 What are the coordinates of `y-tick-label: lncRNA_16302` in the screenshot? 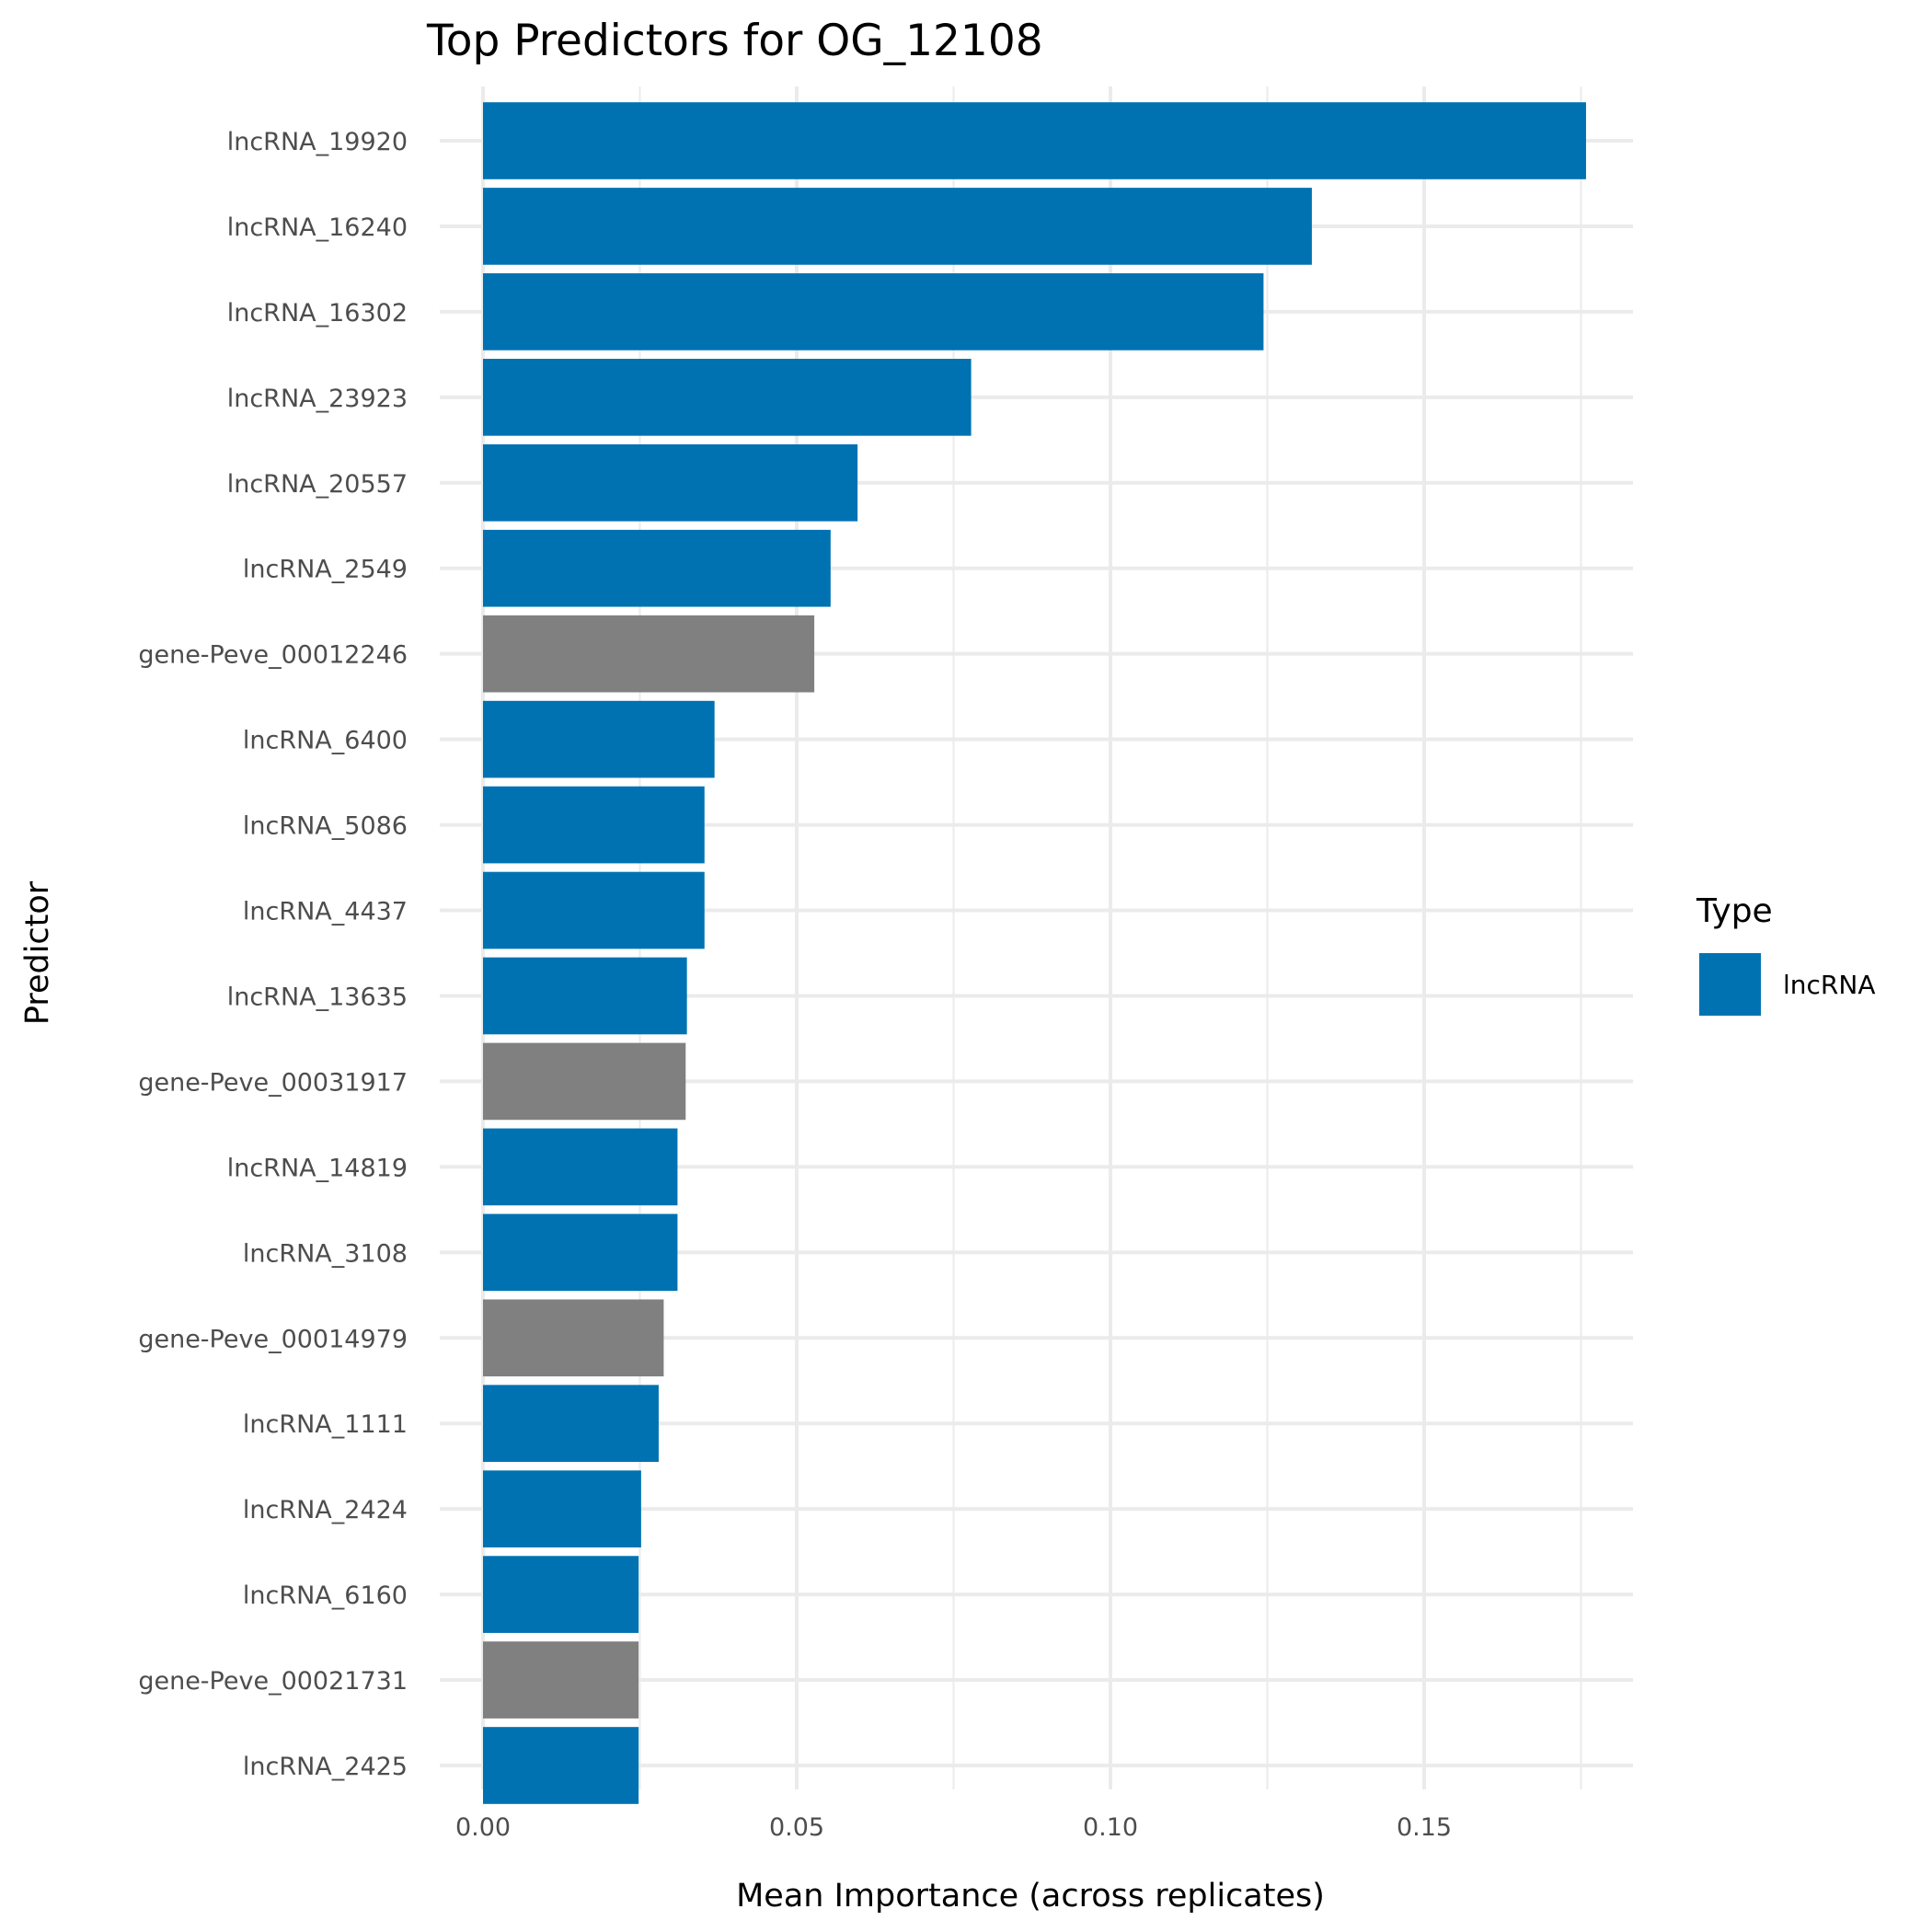 It's located at (317, 313).